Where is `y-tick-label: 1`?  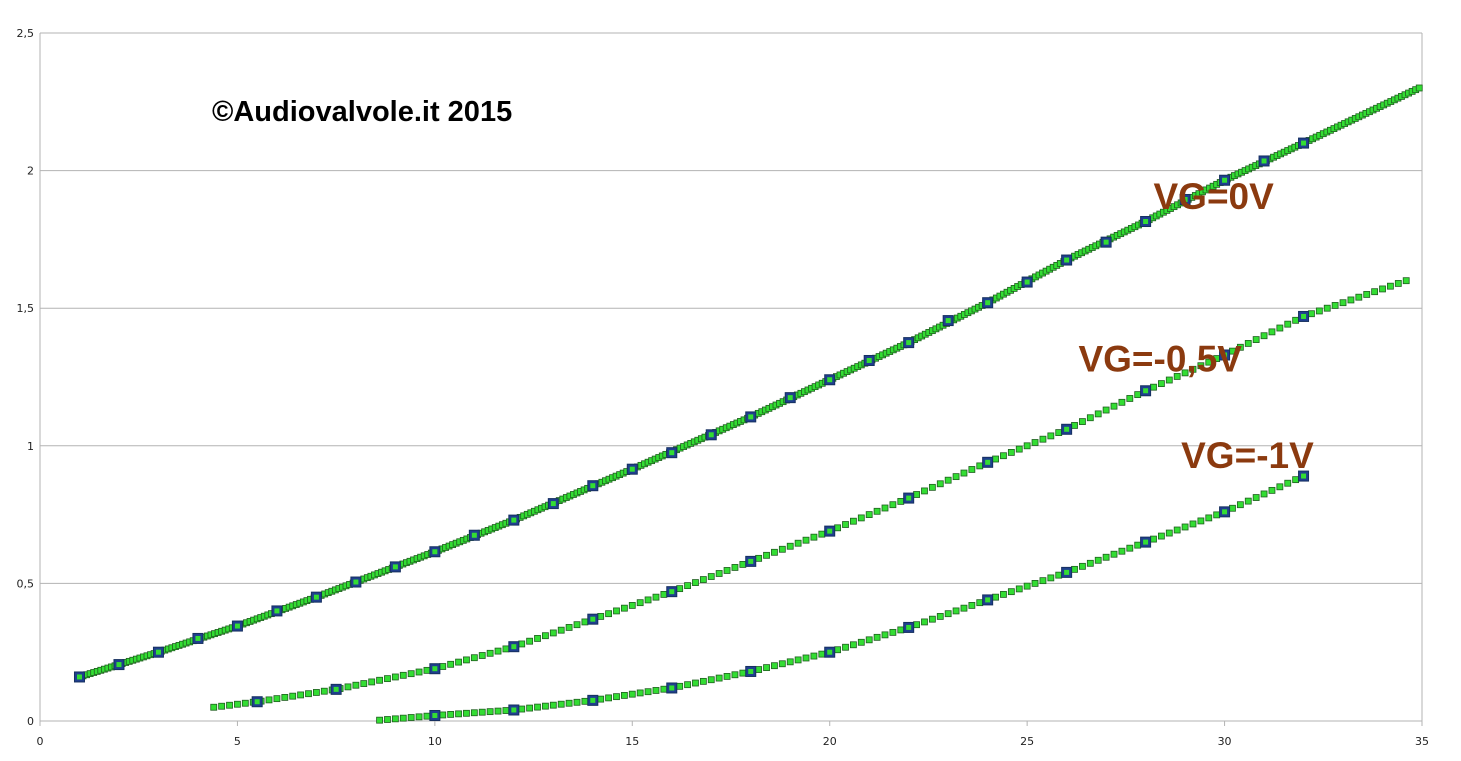 y-tick-label: 1 is located at coordinates (30, 446).